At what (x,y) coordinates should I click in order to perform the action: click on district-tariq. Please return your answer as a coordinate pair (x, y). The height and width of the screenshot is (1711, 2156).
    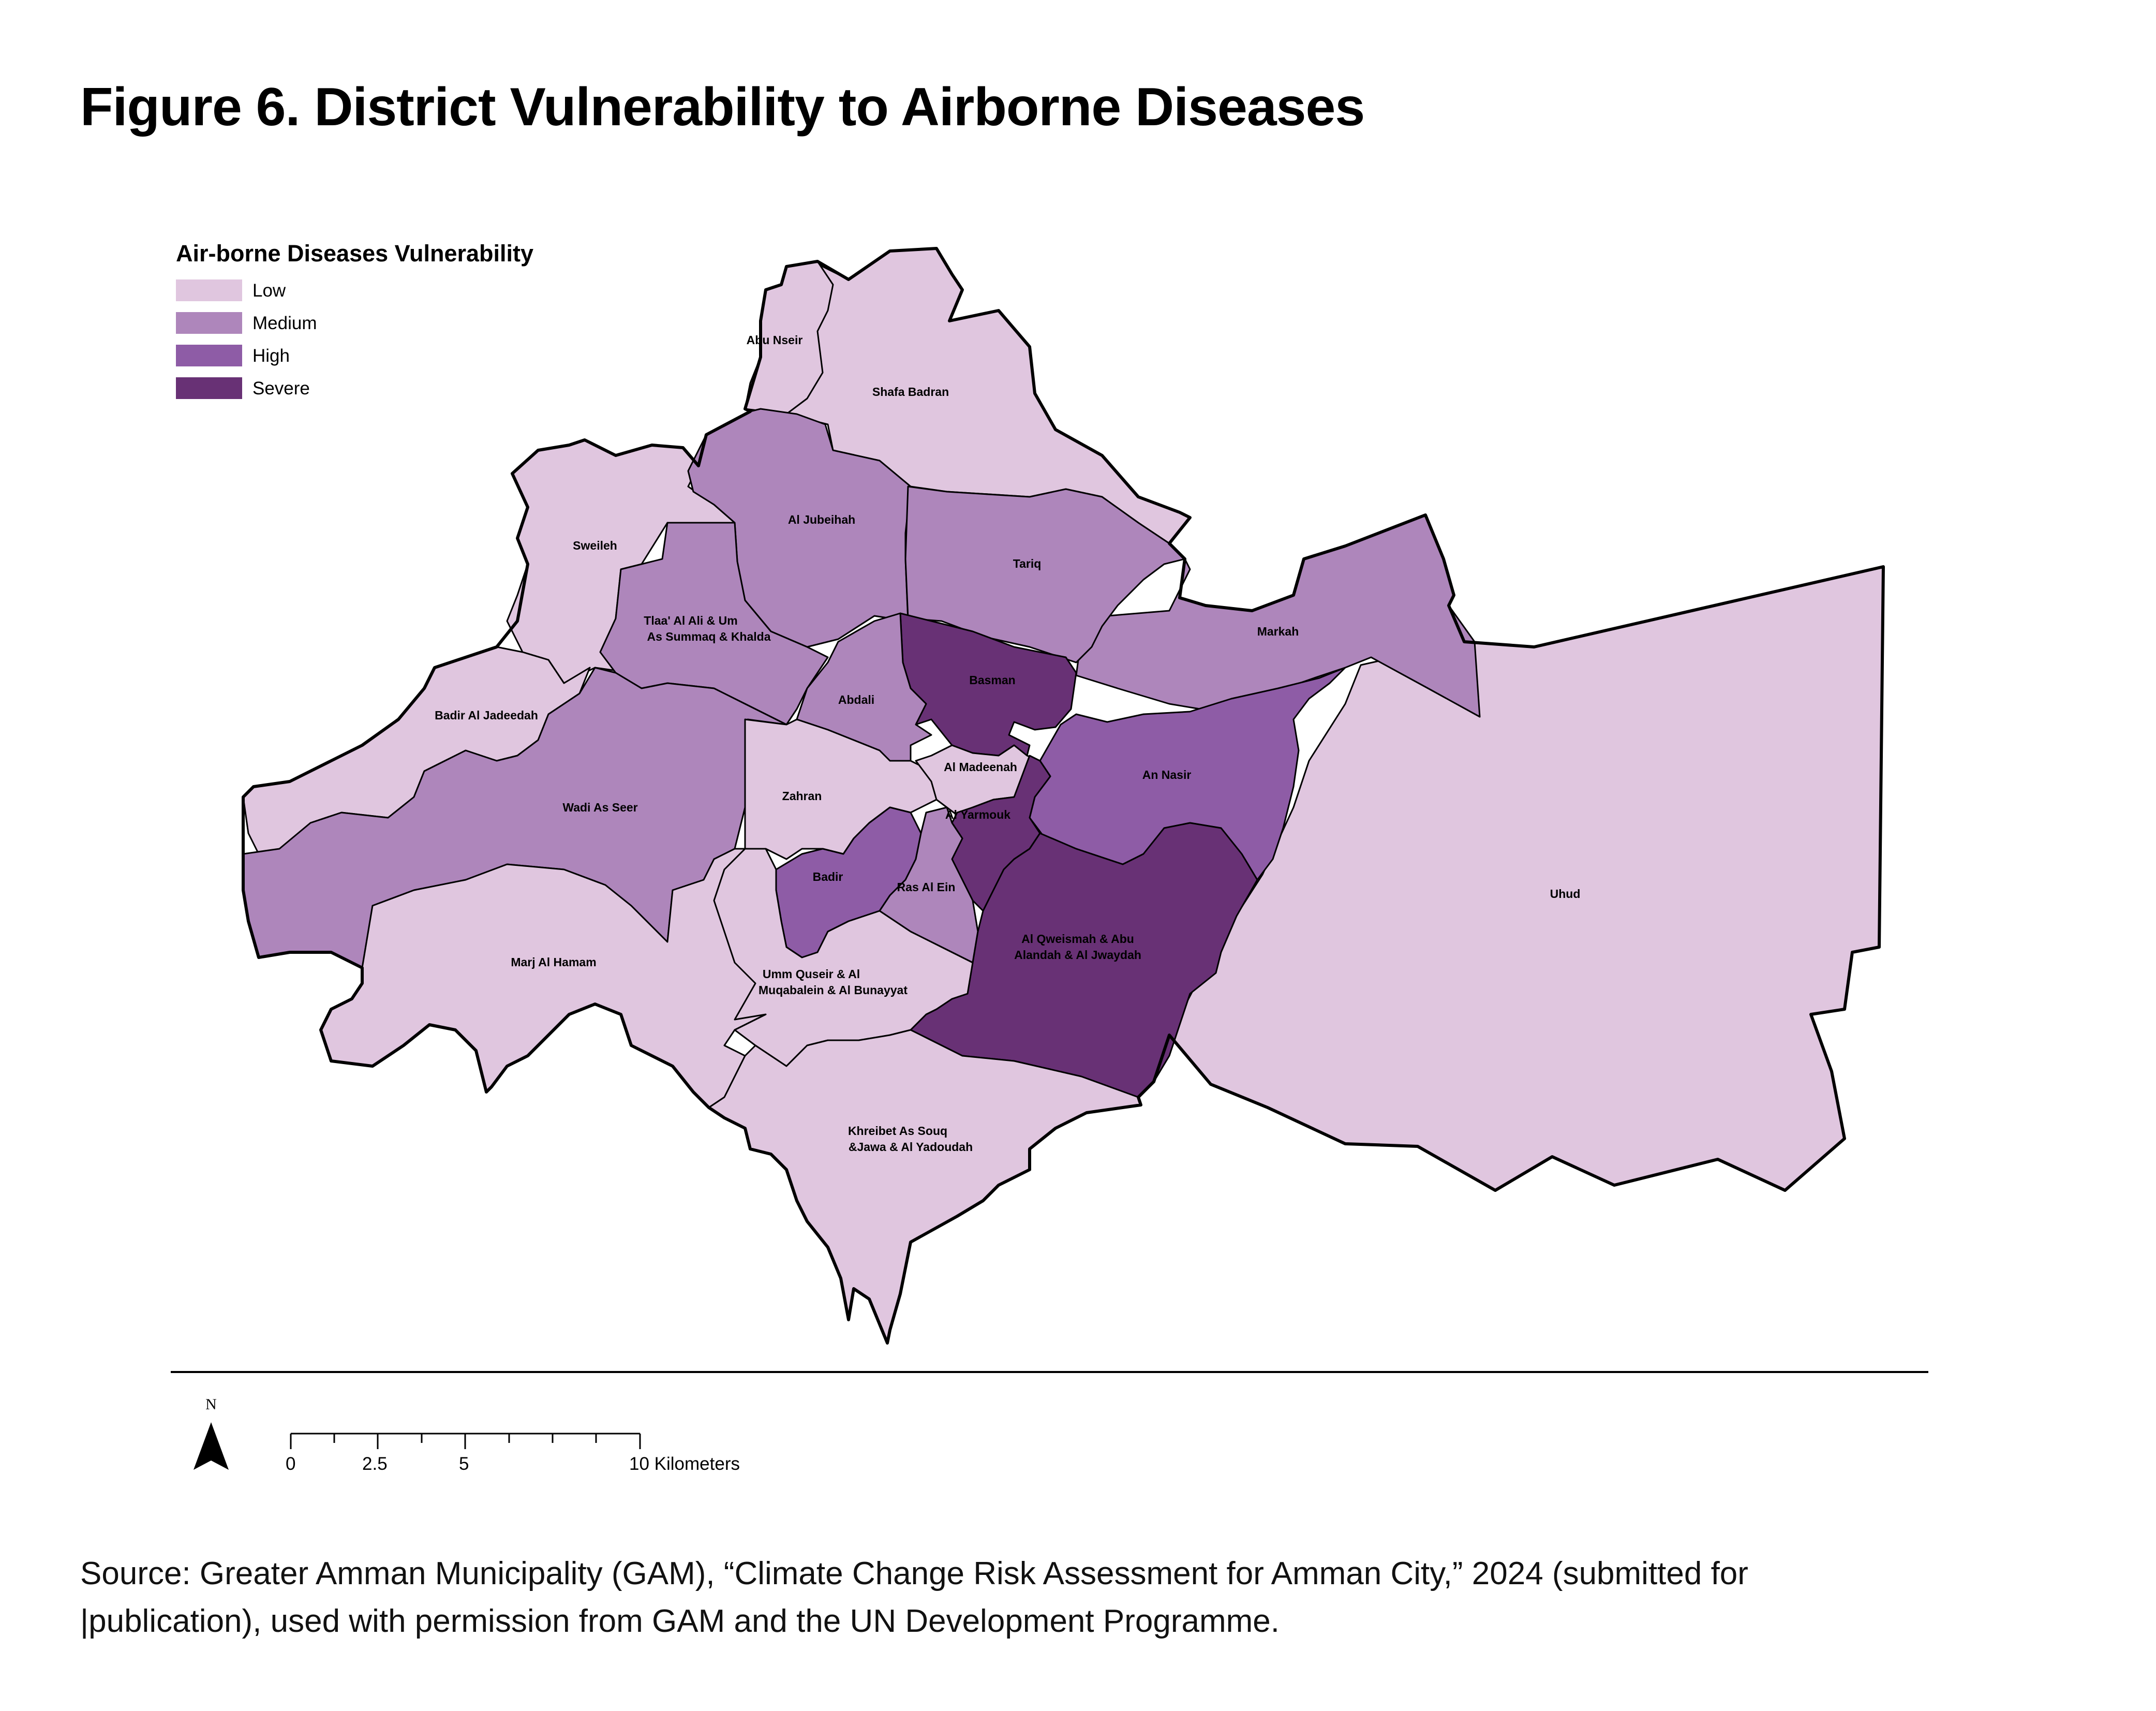
    Looking at the image, I should click on (1045, 574).